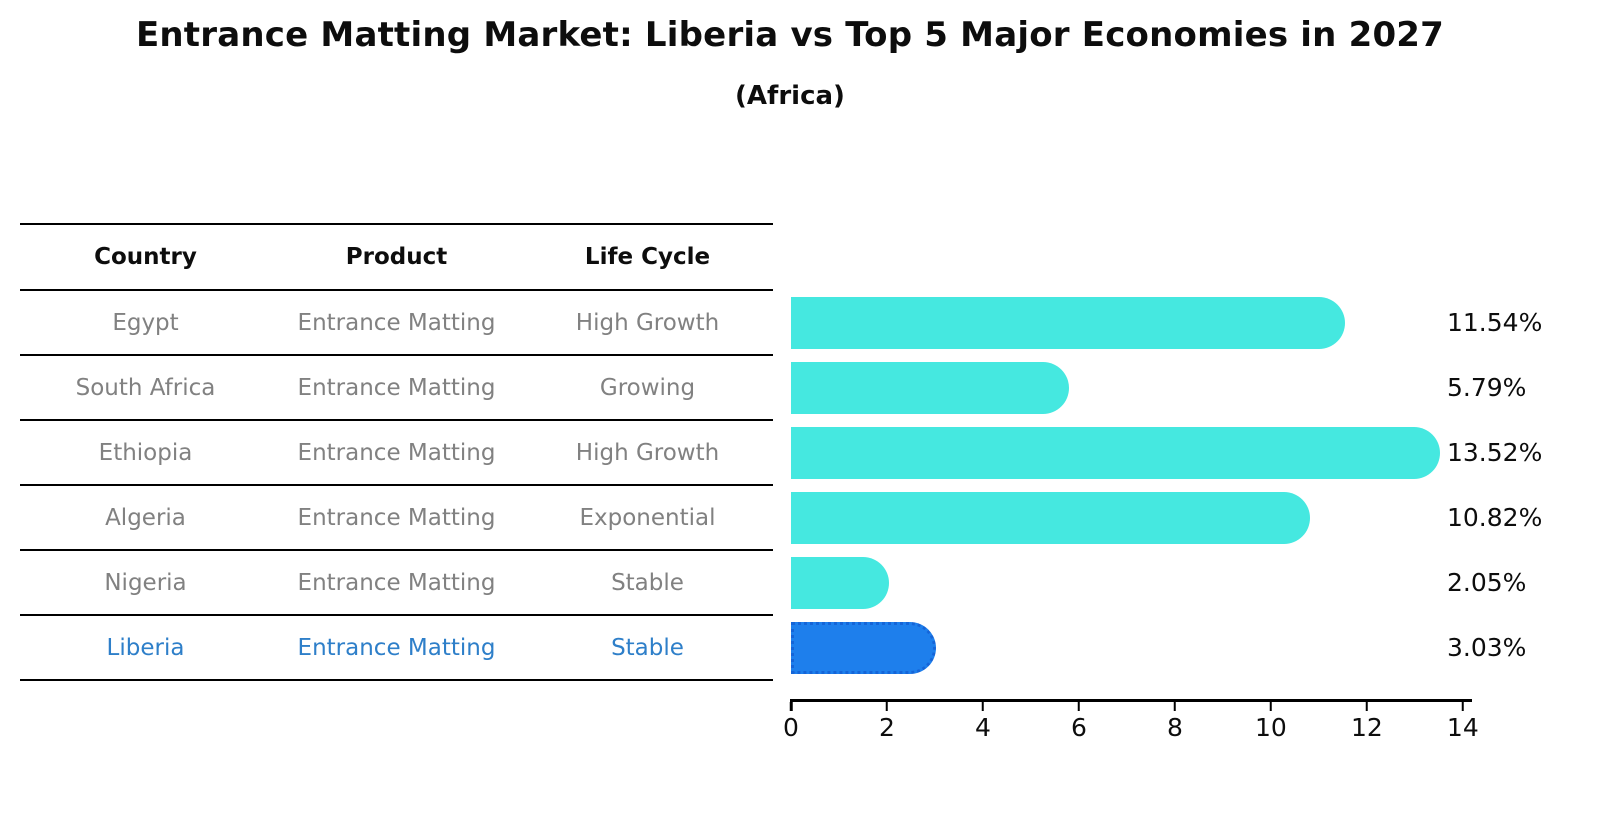  I want to click on bar-value-labels: 11.54% 5.79% 13.52% 10.82% 2.05% 3.03%, so click(1494, 485).